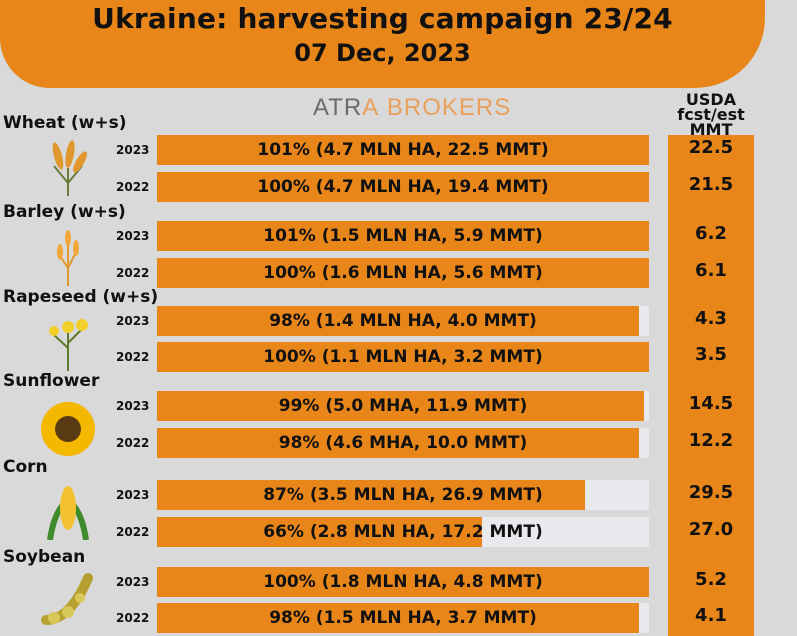  What do you see at coordinates (711, 318) in the screenshot?
I see `usda-value: 4.3` at bounding box center [711, 318].